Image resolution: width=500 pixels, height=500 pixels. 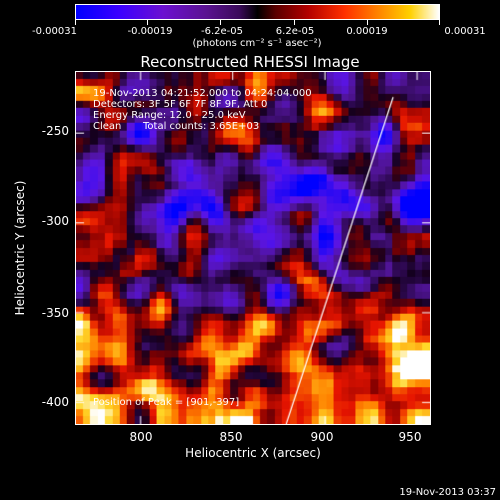 What do you see at coordinates (222, 31) in the screenshot?
I see `colorbar-tick-label: -6.2e-05` at bounding box center [222, 31].